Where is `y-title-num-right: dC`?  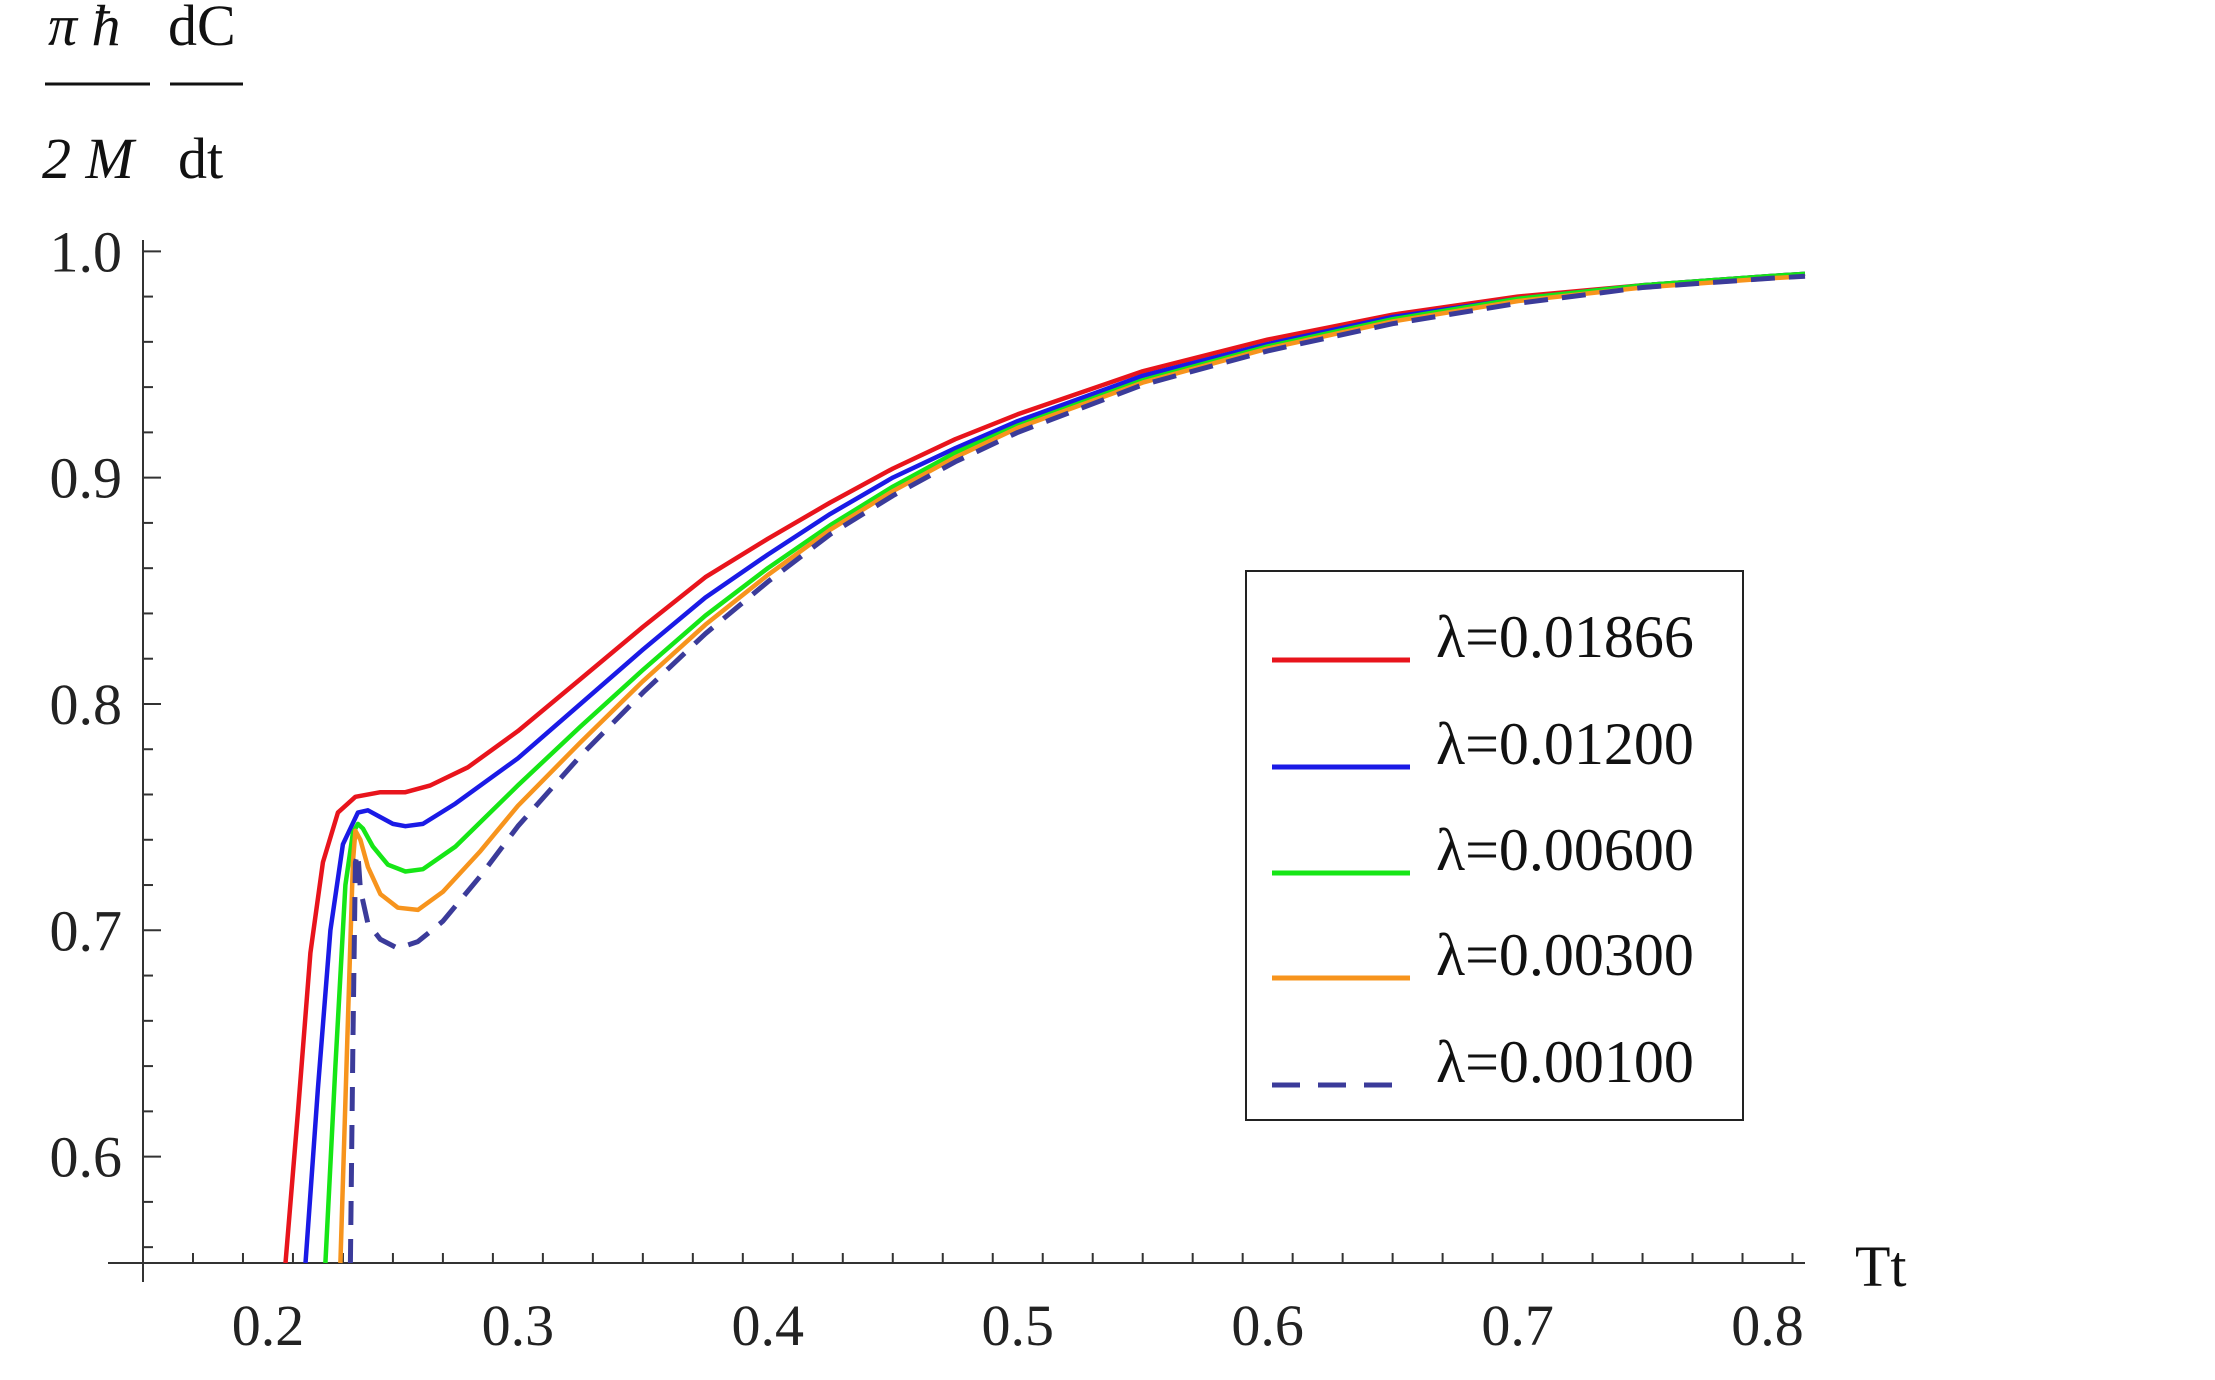
y-title-num-right: dC is located at coordinates (202, 29).